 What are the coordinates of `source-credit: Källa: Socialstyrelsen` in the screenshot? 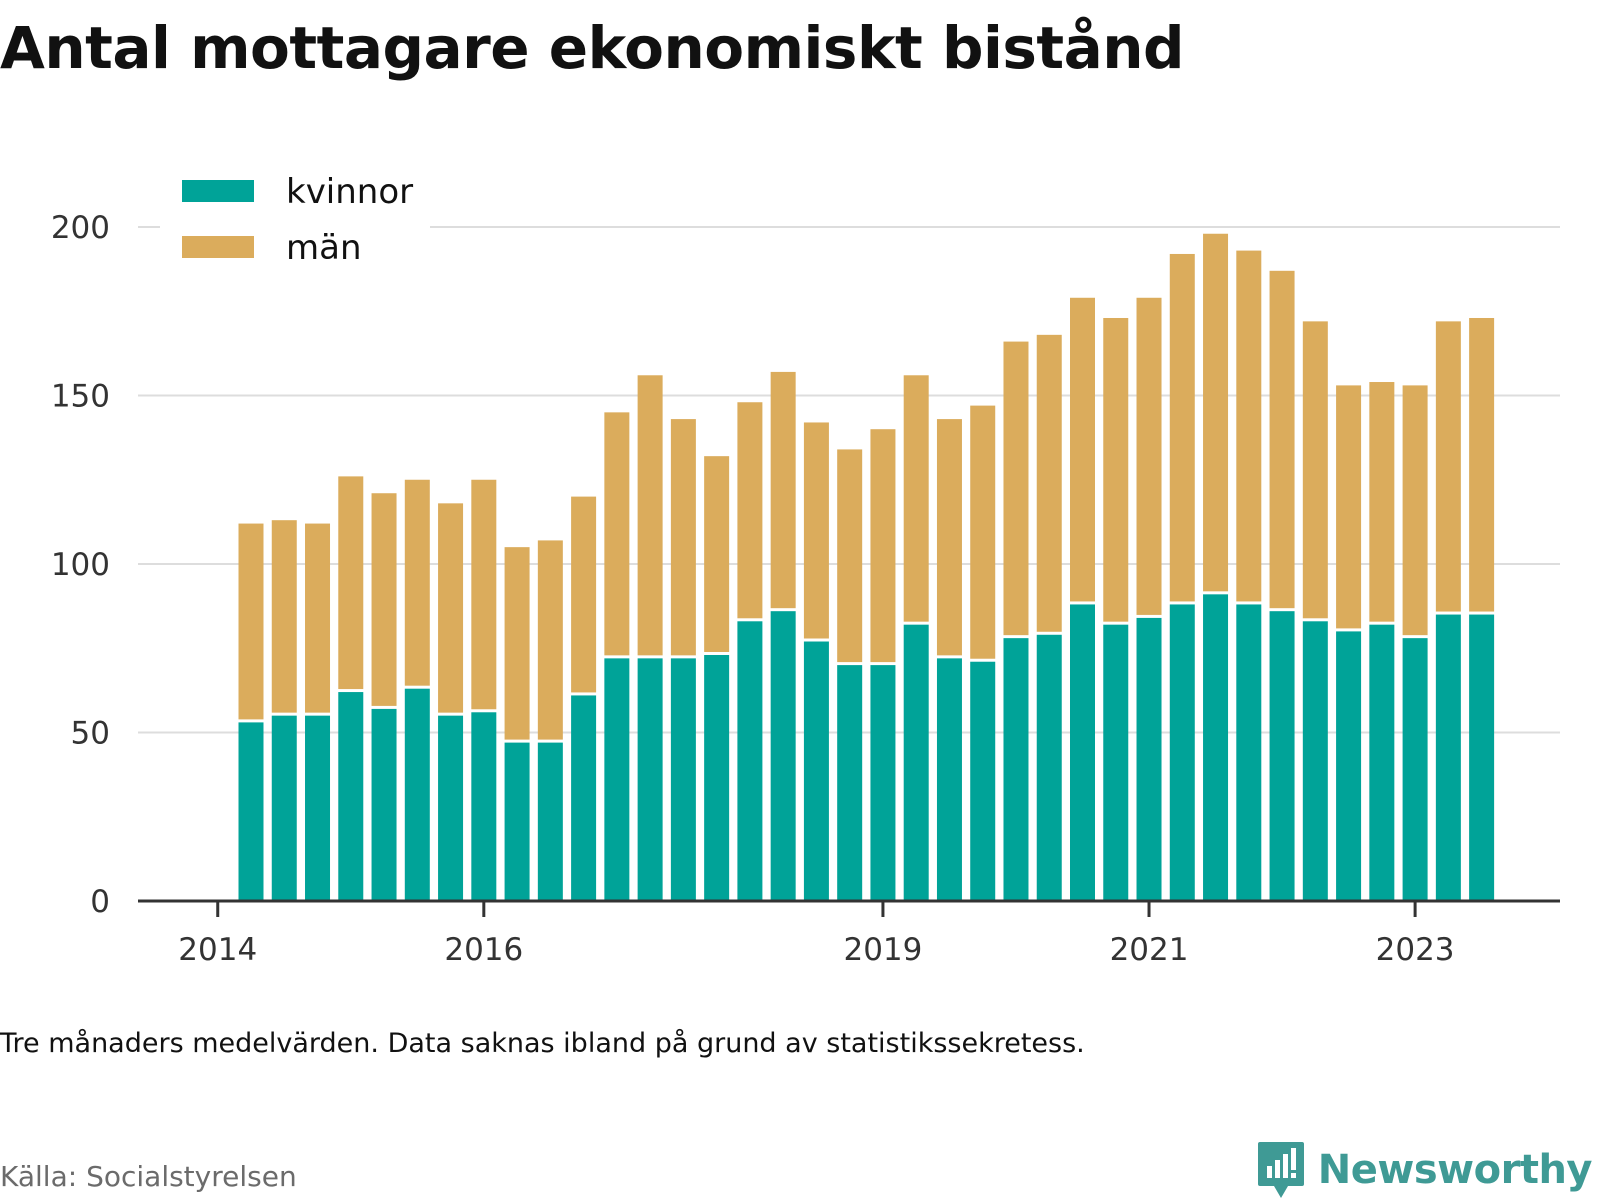 It's located at (148, 1176).